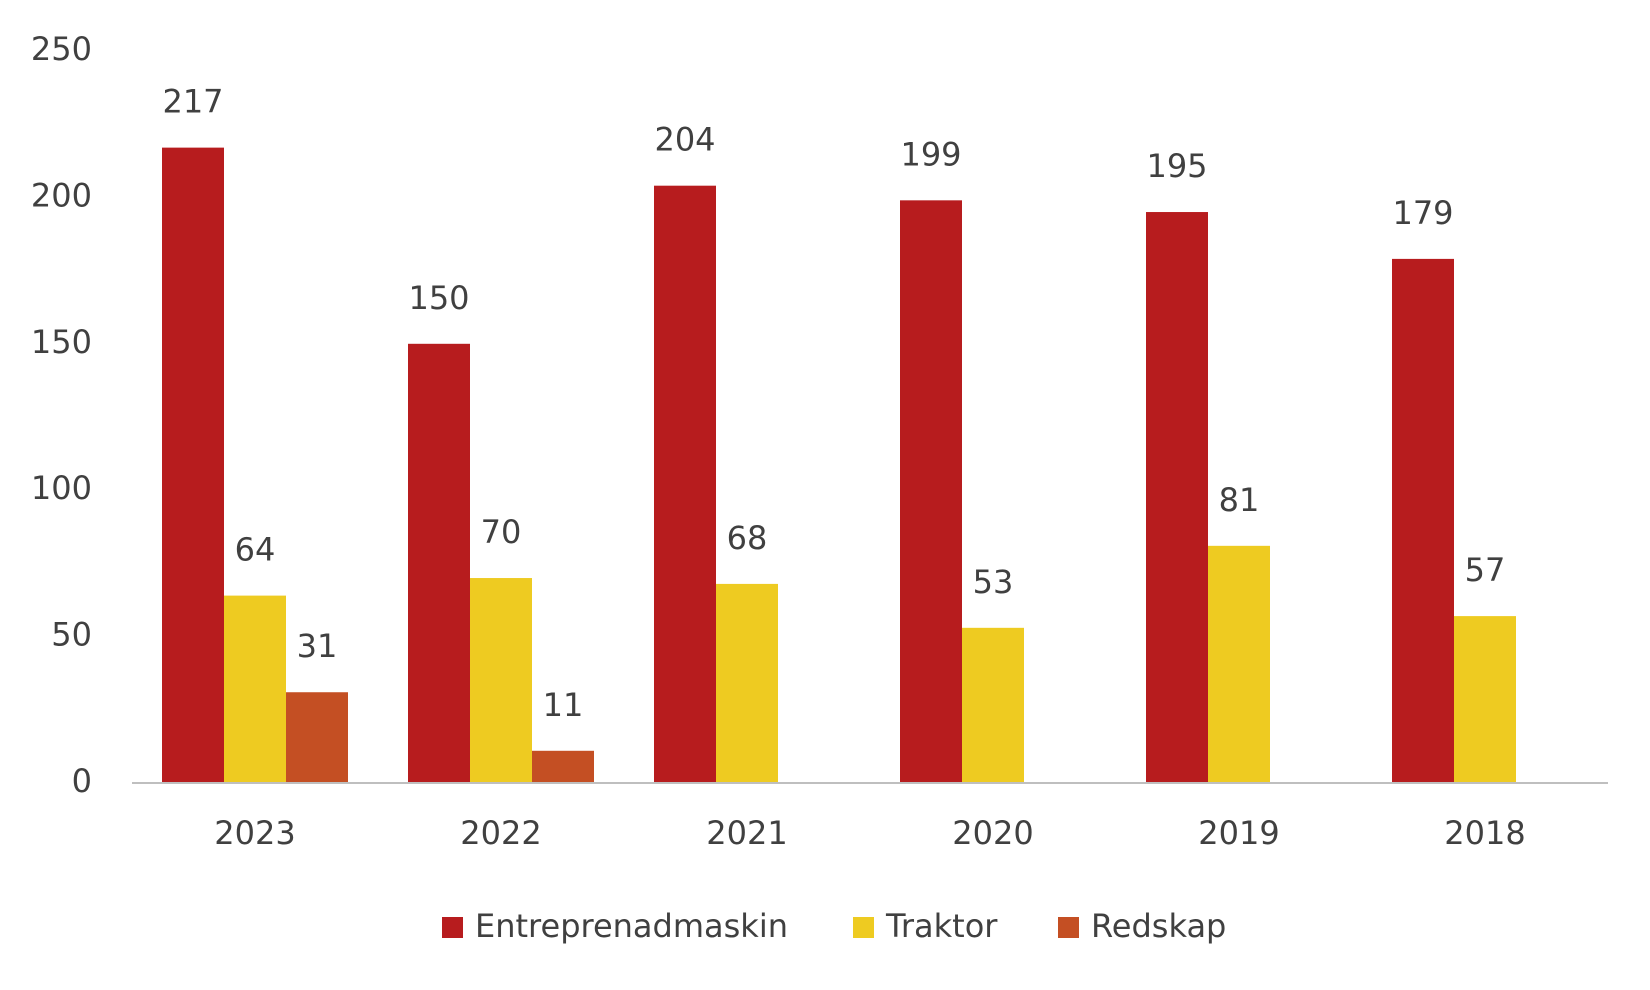  Describe the element at coordinates (61, 195) in the screenshot. I see `y-tick-label: 200` at that location.